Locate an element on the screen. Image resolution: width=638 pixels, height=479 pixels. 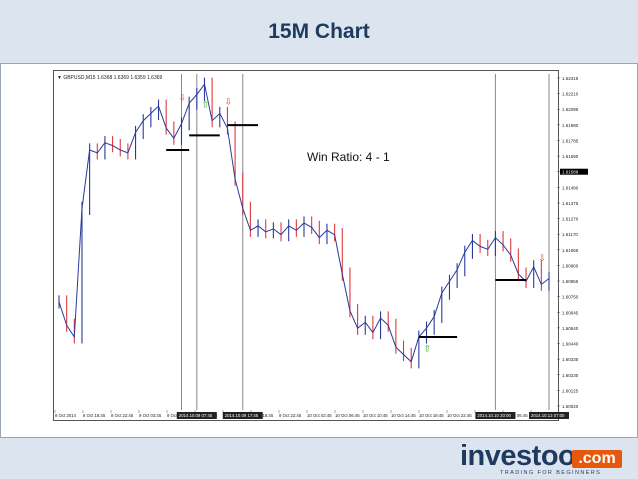
price-tick-label: 1.61170 is located at coordinates (570, 234).